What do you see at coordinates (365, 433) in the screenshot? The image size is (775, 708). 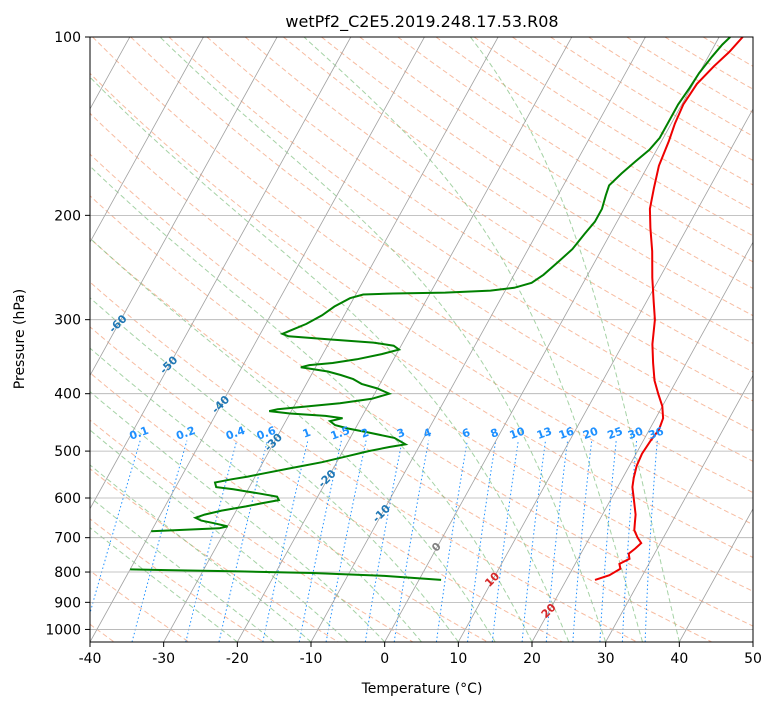 I see `mixing-ratio-label: 2` at bounding box center [365, 433].